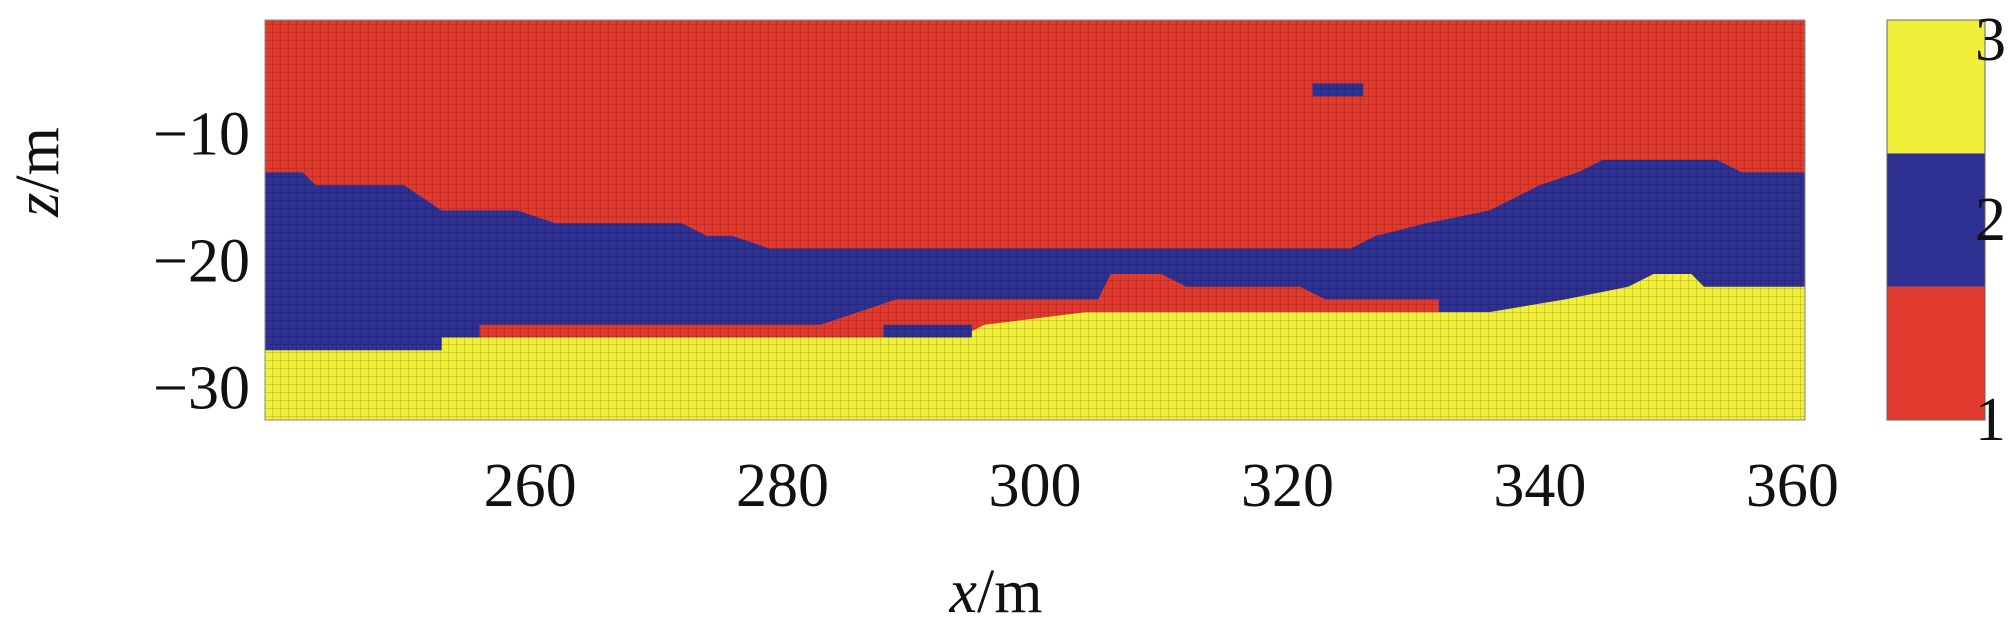 The height and width of the screenshot is (624, 2009). I want to click on colorbar-tick-label: 2, so click(1990, 220).